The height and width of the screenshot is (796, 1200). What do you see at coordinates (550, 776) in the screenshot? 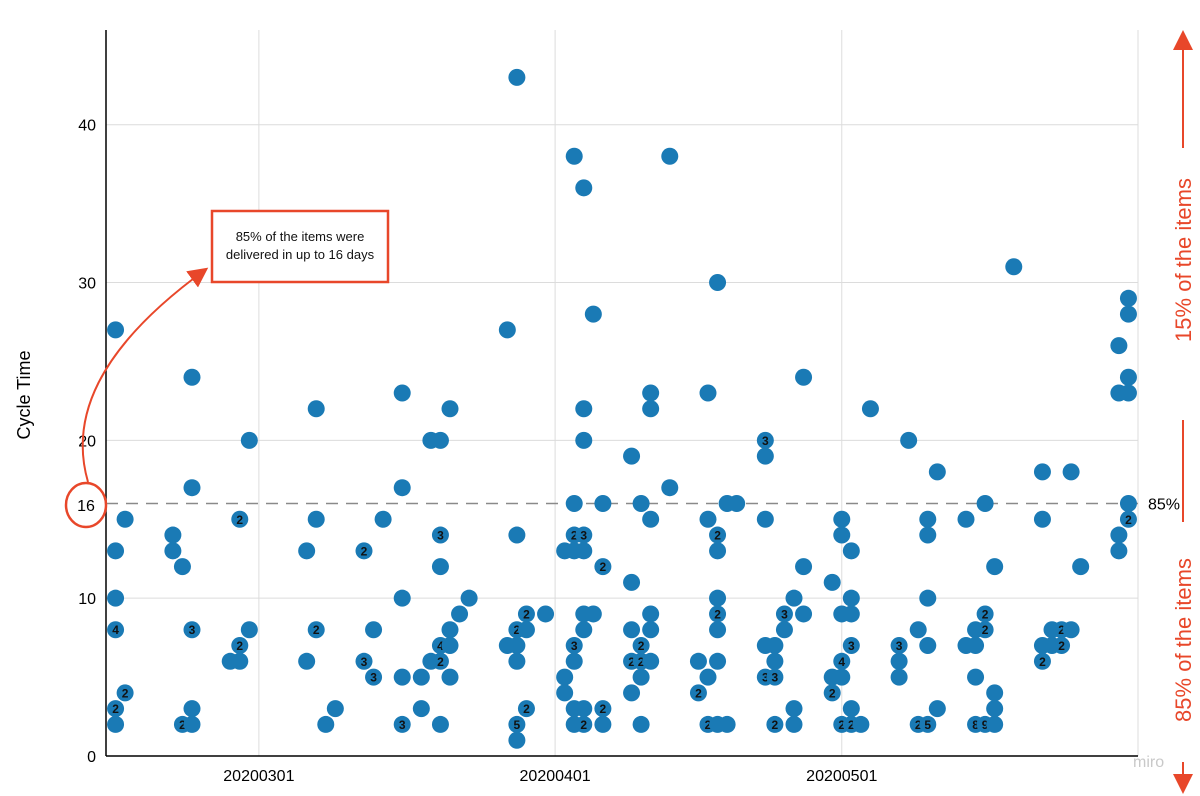
I see `x-tick-labels: 20200301 20200401 20200501` at bounding box center [550, 776].